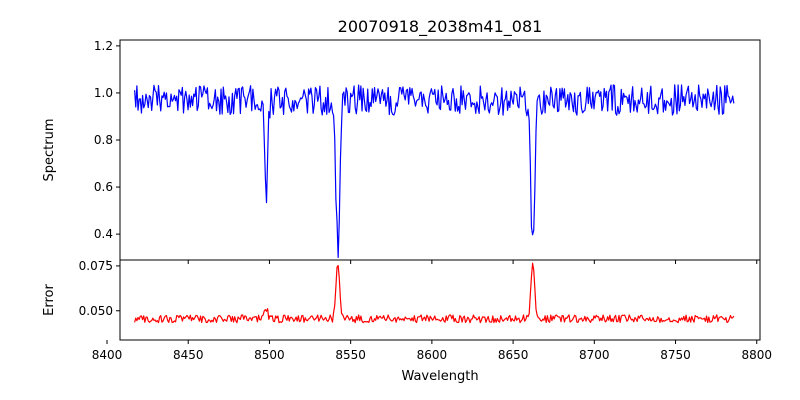  Describe the element at coordinates (188, 355) in the screenshot. I see `error-x-tick-label: 8450` at that location.